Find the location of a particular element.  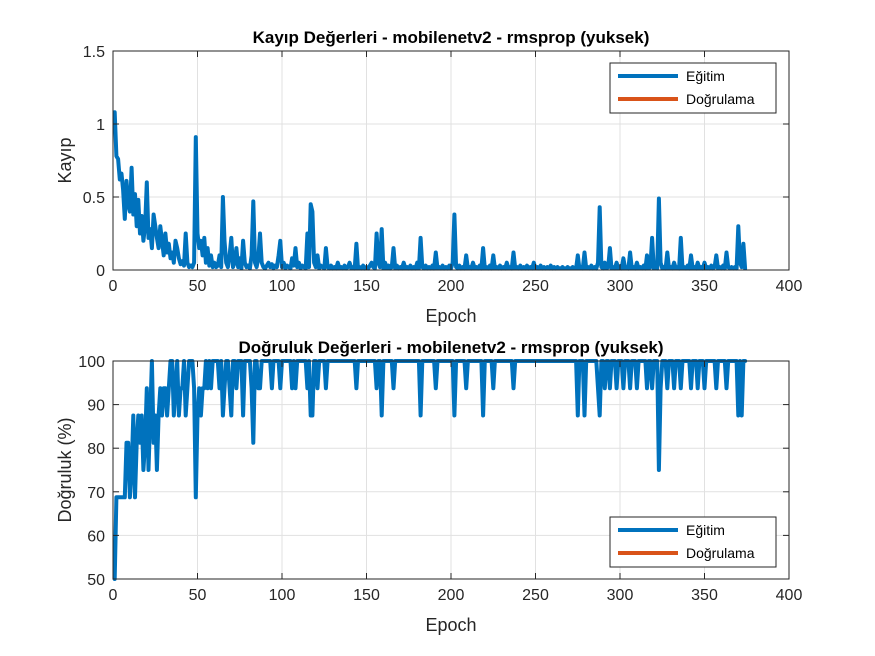

y-axis-label: Kayıp is located at coordinates (65, 160).